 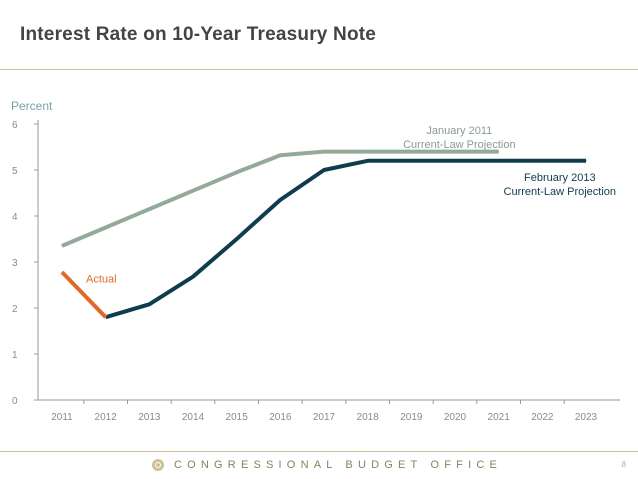 I want to click on slide-title: Interest Rate on 10-Year Treasury Note, so click(x=198, y=34).